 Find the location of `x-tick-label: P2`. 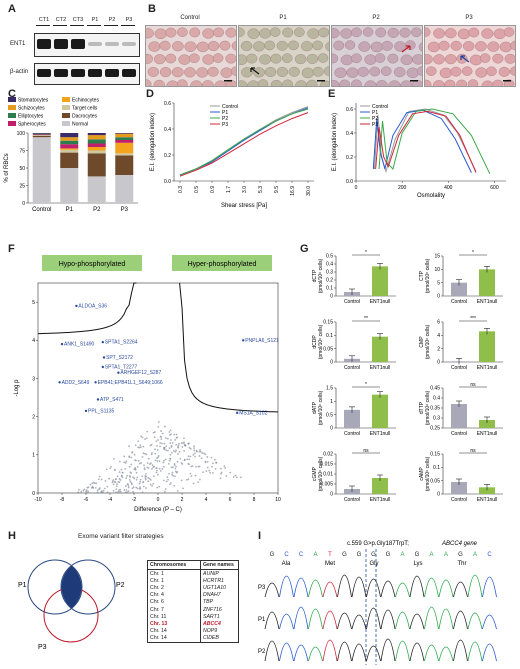

x-tick-label: P2 is located at coordinates (97, 210).